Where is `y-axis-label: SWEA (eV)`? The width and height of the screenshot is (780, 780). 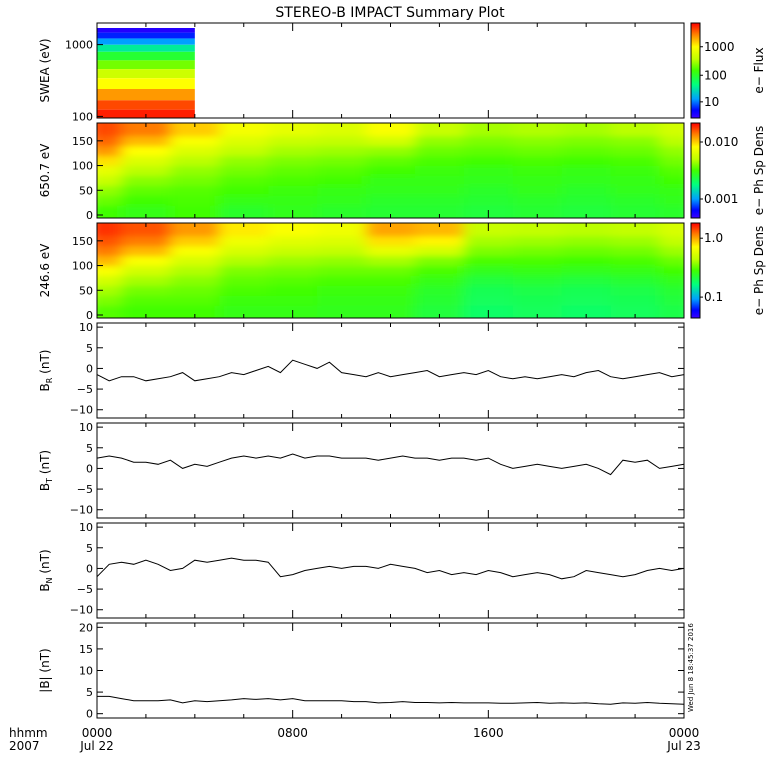 y-axis-label: SWEA (eV) is located at coordinates (45, 70).